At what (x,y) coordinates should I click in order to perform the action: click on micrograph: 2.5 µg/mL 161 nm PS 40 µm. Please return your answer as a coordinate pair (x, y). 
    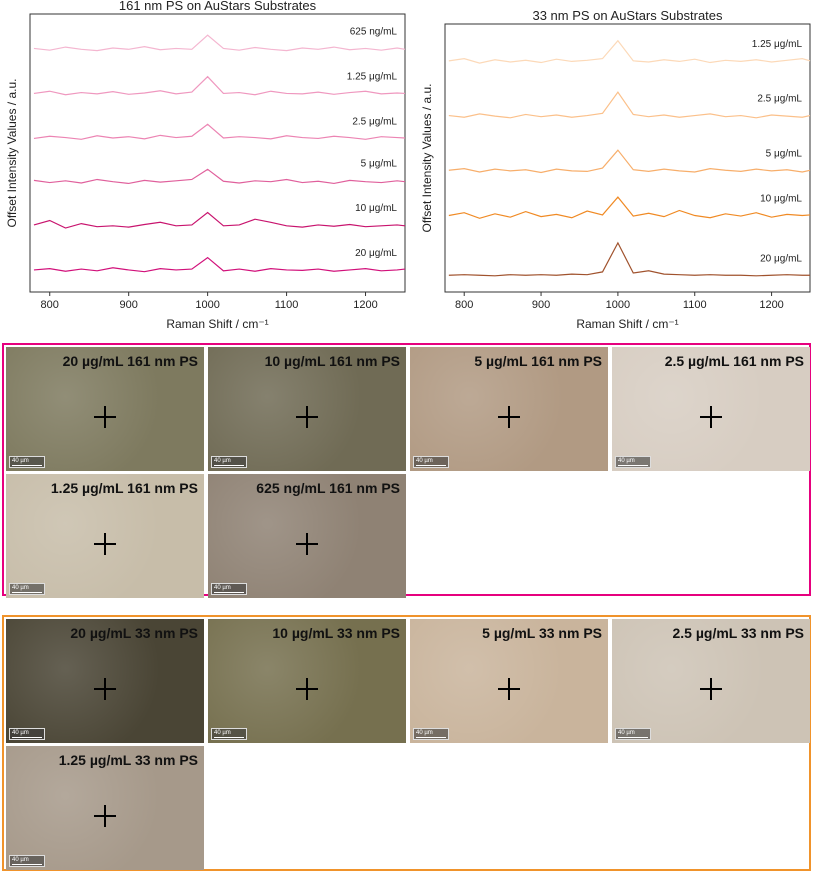
    Looking at the image, I should click on (711, 409).